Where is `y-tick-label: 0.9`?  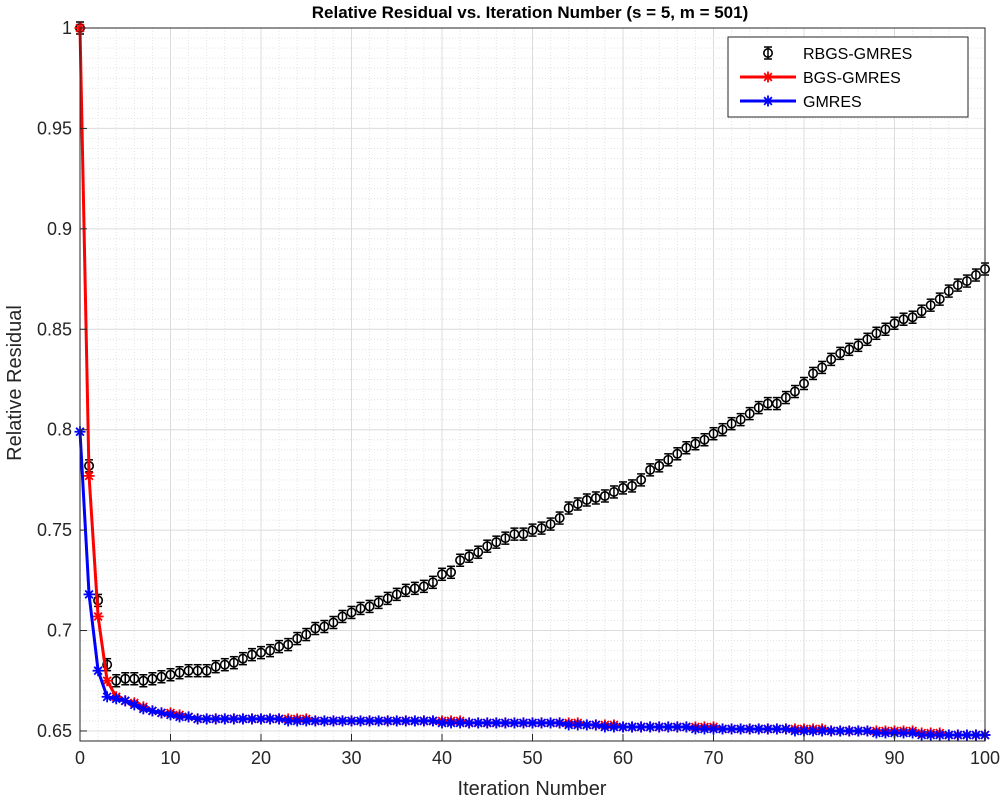 y-tick-label: 0.9 is located at coordinates (59, 229).